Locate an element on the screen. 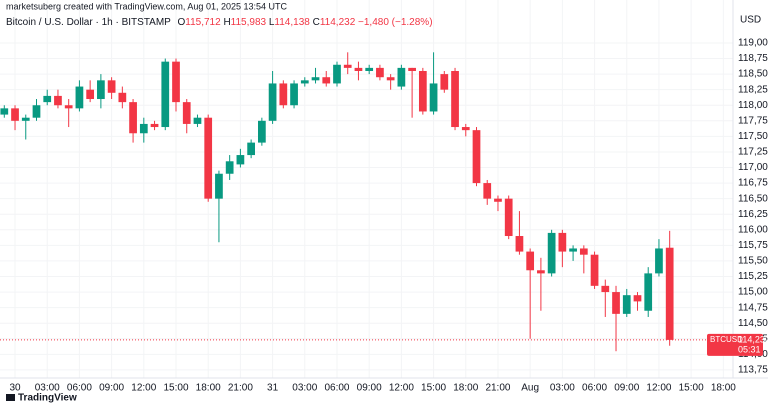  ohlc-value: 114,232 is located at coordinates (338, 22).